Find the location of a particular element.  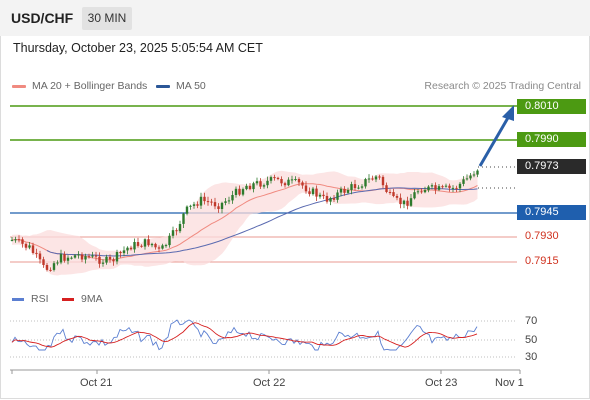

research-credit: Research © 2025 Trading Central is located at coordinates (502, 86).